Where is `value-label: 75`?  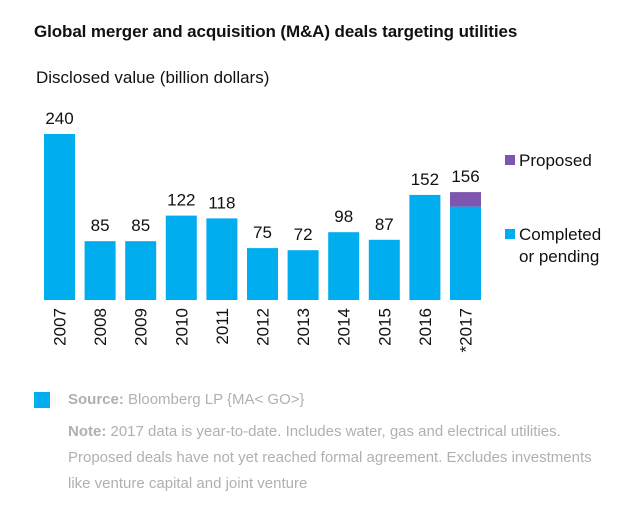
value-label: 75 is located at coordinates (262, 232).